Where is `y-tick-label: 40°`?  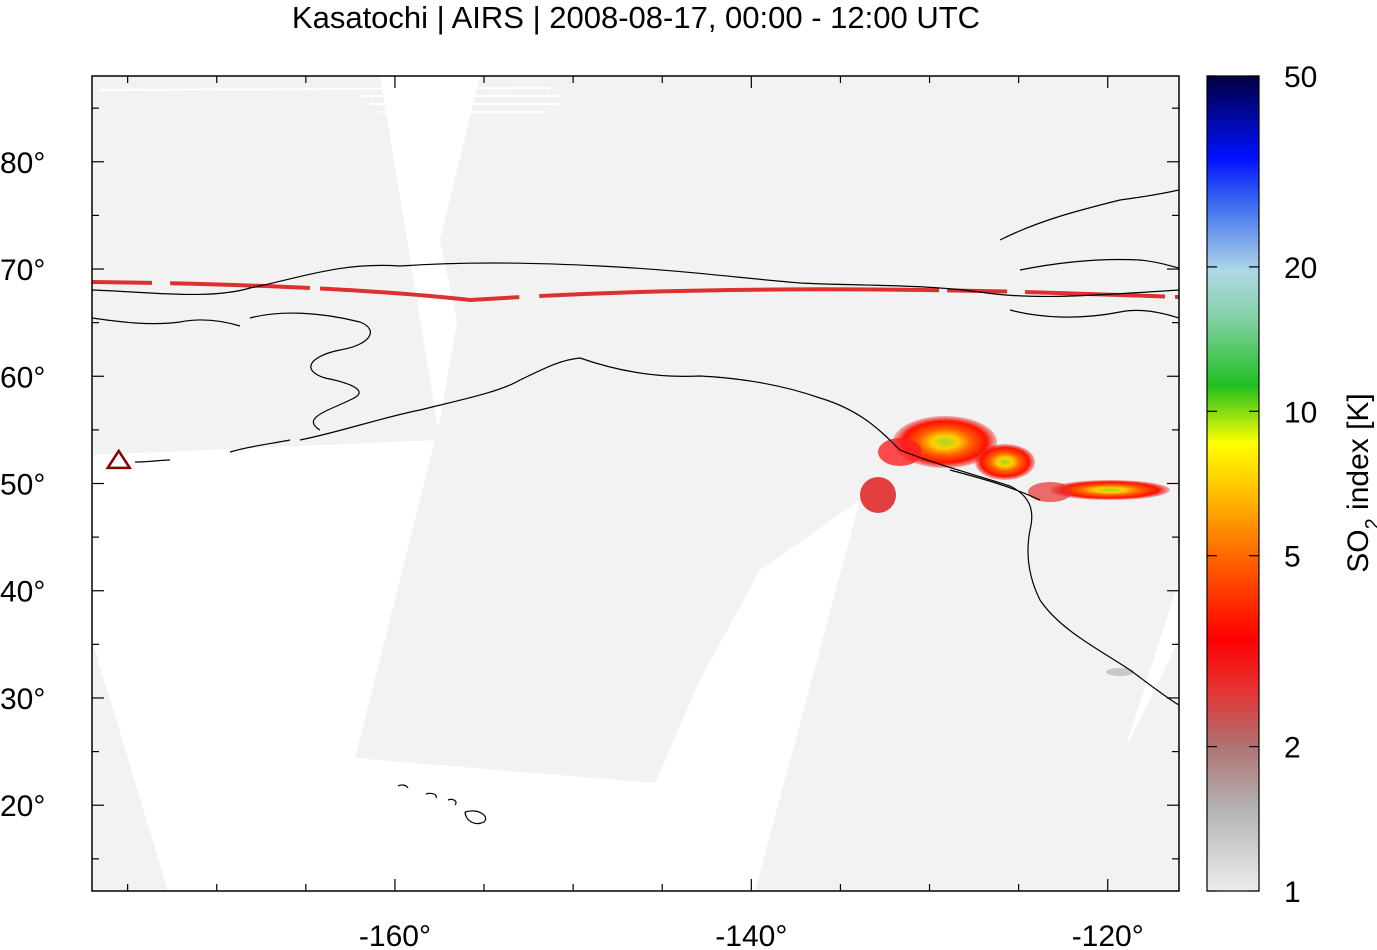 y-tick-label: 40° is located at coordinates (22, 592).